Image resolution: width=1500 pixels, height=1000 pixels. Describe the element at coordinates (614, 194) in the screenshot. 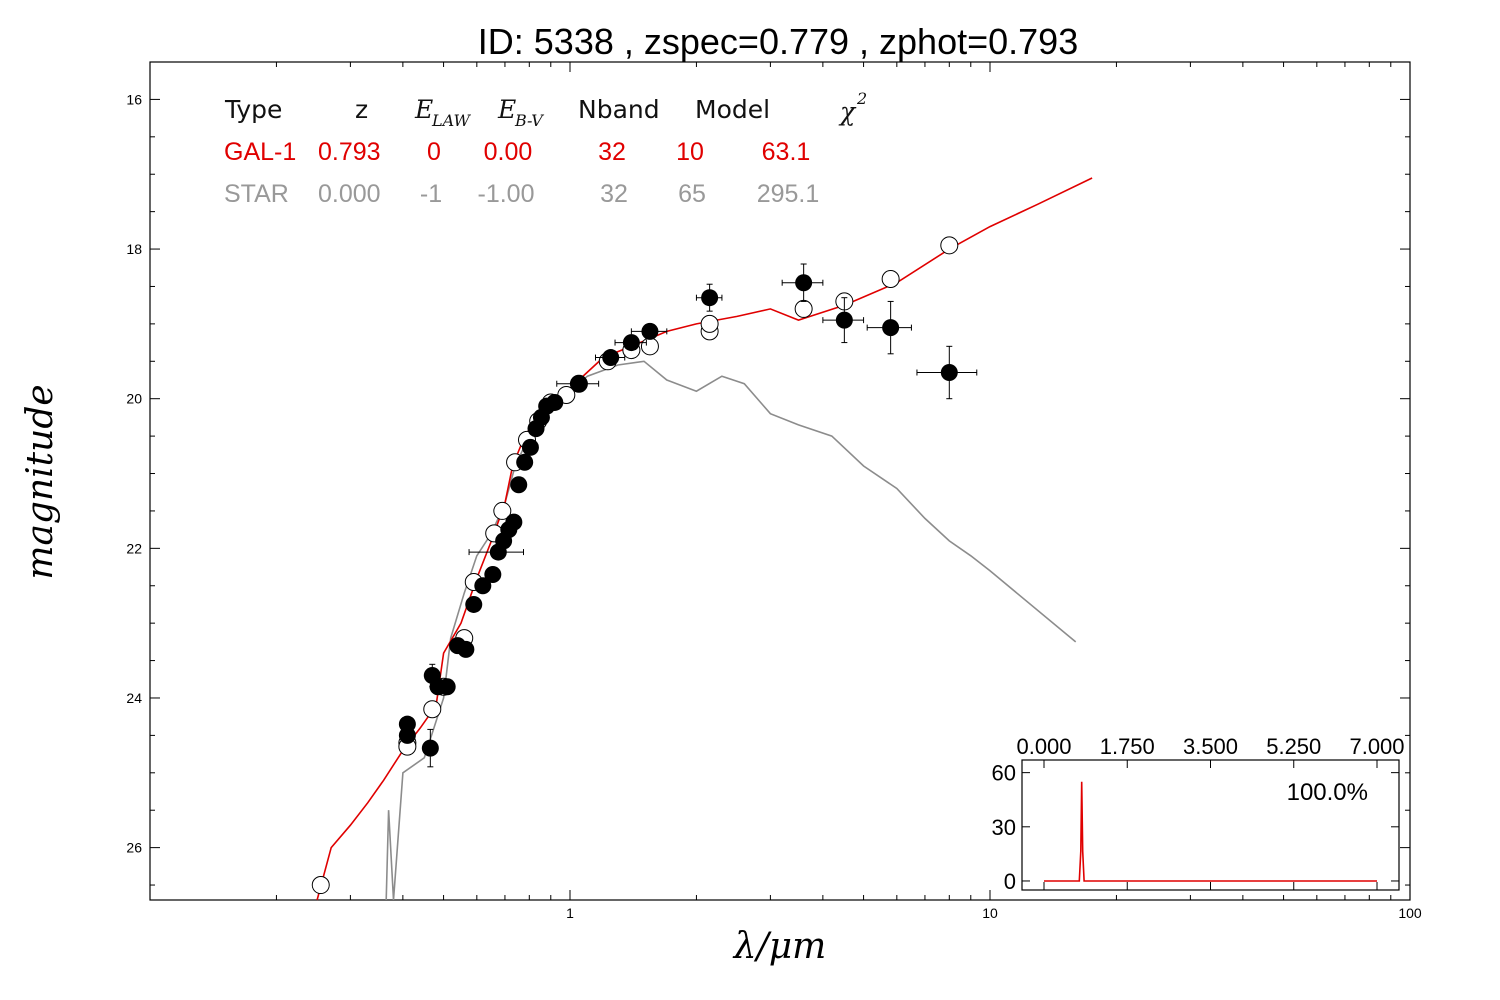

I see `row-star-nband: 32` at that location.